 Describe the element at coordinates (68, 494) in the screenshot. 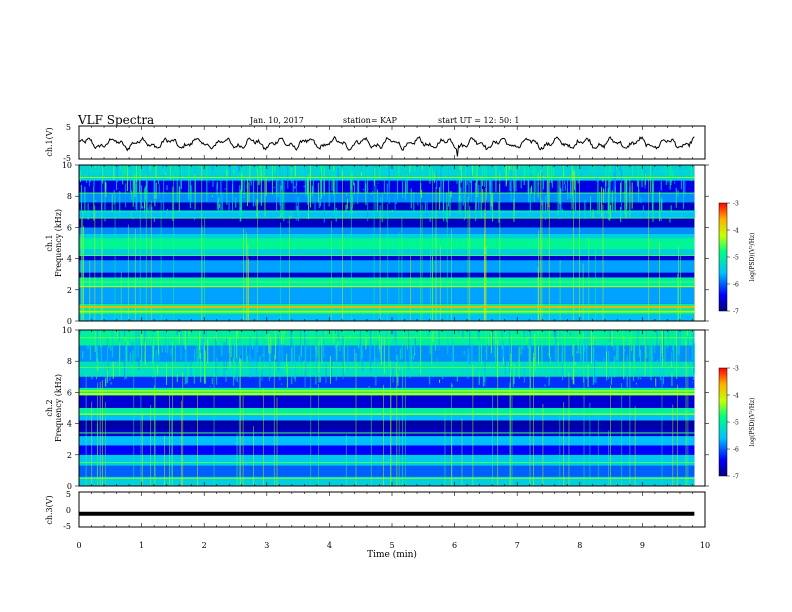

I see `ch3-ytick-top: 5` at that location.